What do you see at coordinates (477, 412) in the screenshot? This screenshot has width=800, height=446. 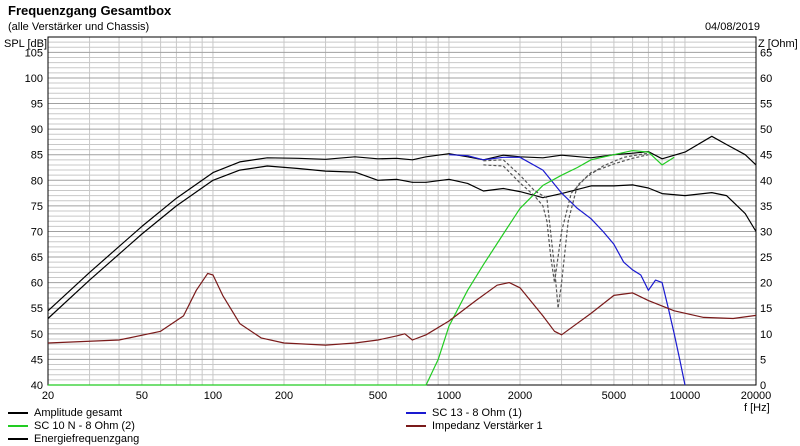 I see `legend-label: SC 13 - 8 Ohm (1)` at bounding box center [477, 412].